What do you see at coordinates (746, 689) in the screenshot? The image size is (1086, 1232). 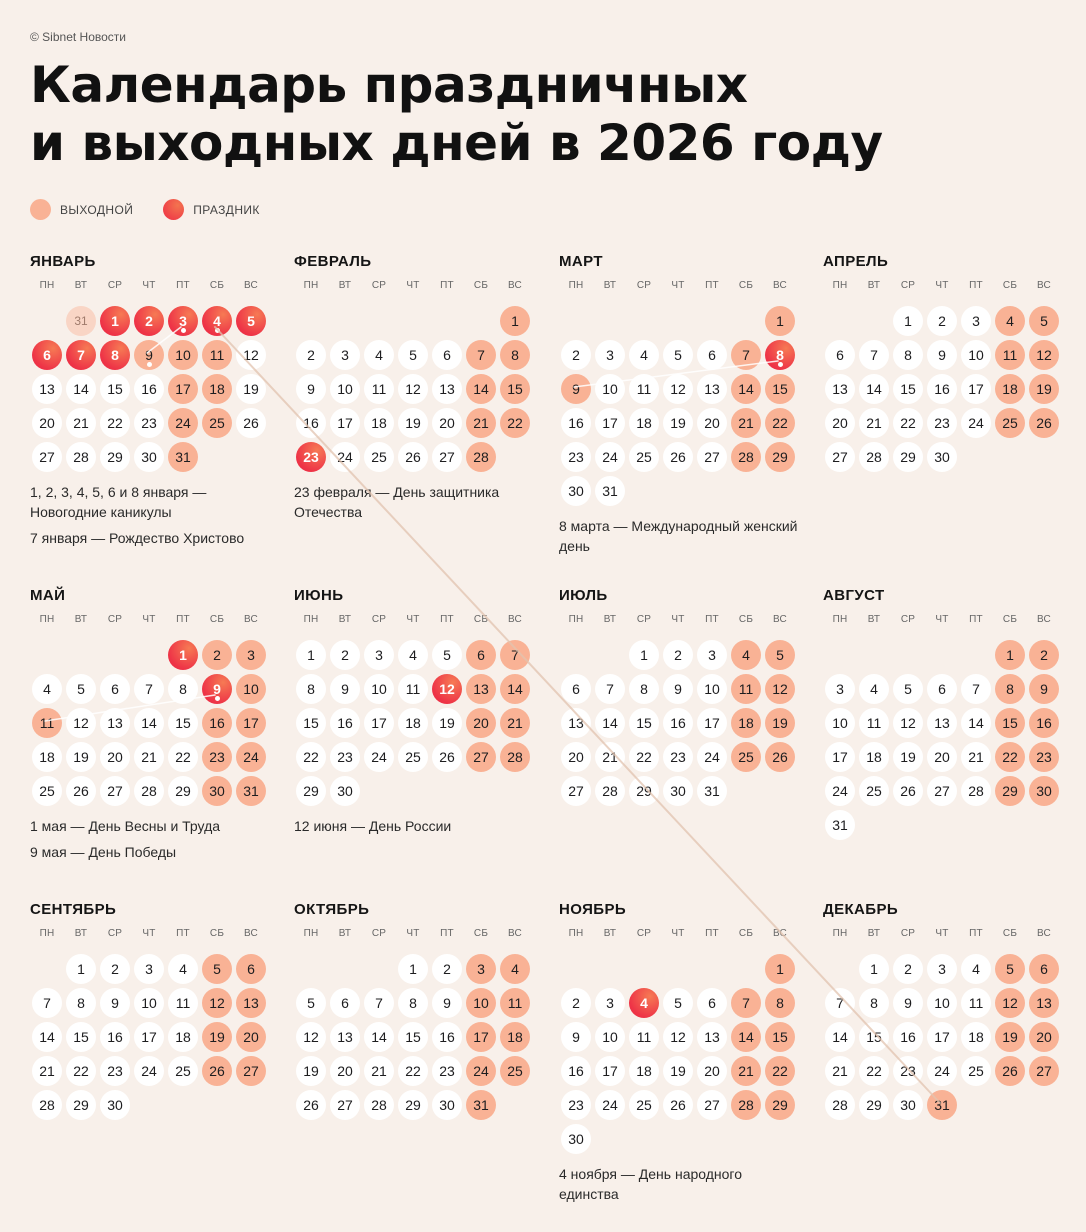 I see `weekend-day: 11` at bounding box center [746, 689].